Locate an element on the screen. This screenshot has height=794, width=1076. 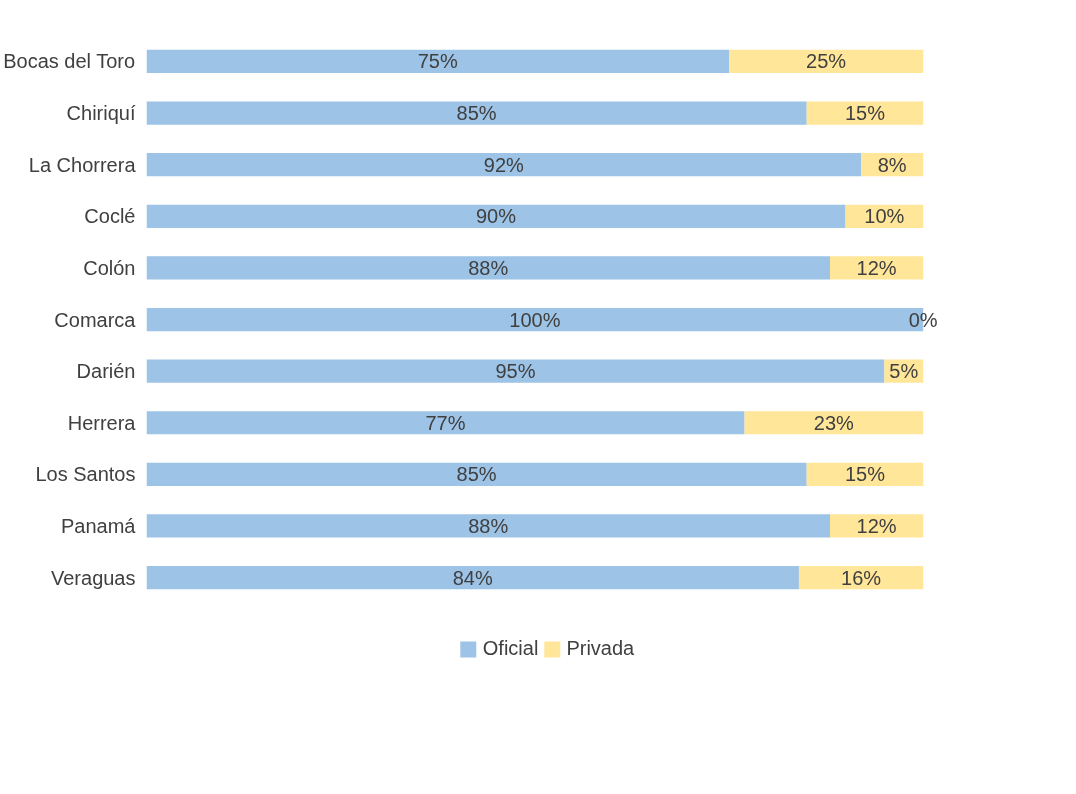
legend-label: Oficial is located at coordinates (510, 648).